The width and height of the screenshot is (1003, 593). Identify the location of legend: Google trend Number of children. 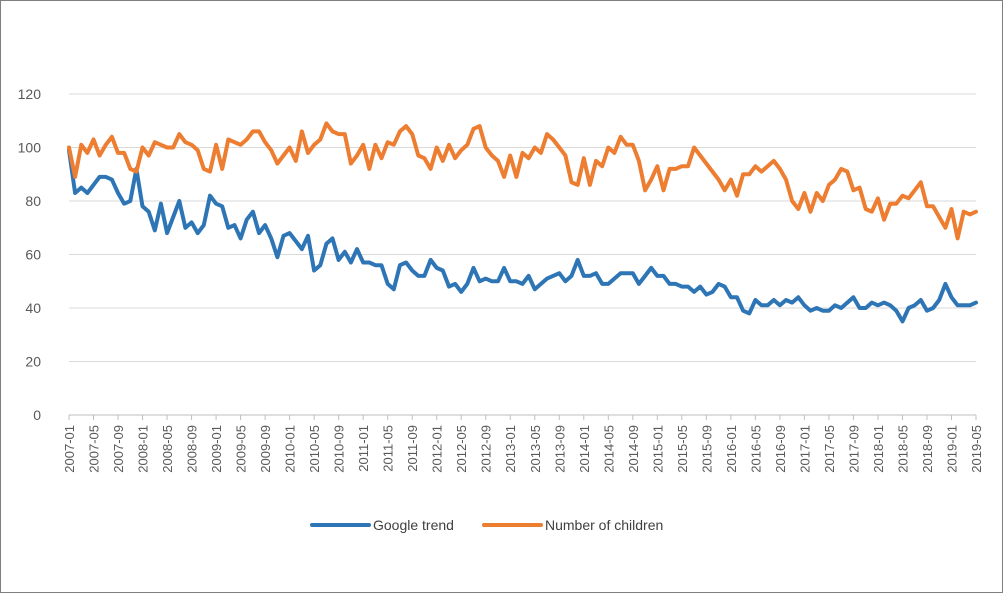
(486, 525).